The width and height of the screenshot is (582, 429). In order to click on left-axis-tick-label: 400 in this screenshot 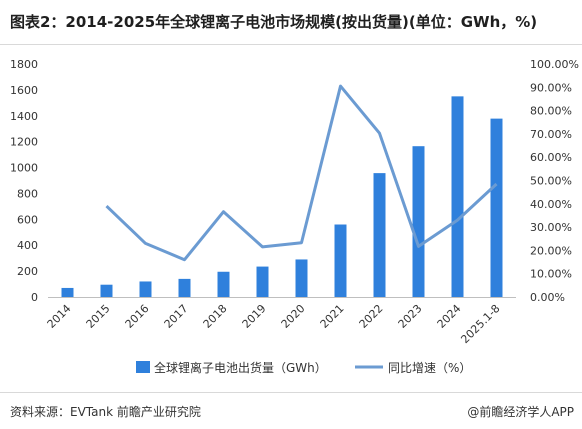, I will do `click(27, 245)`.